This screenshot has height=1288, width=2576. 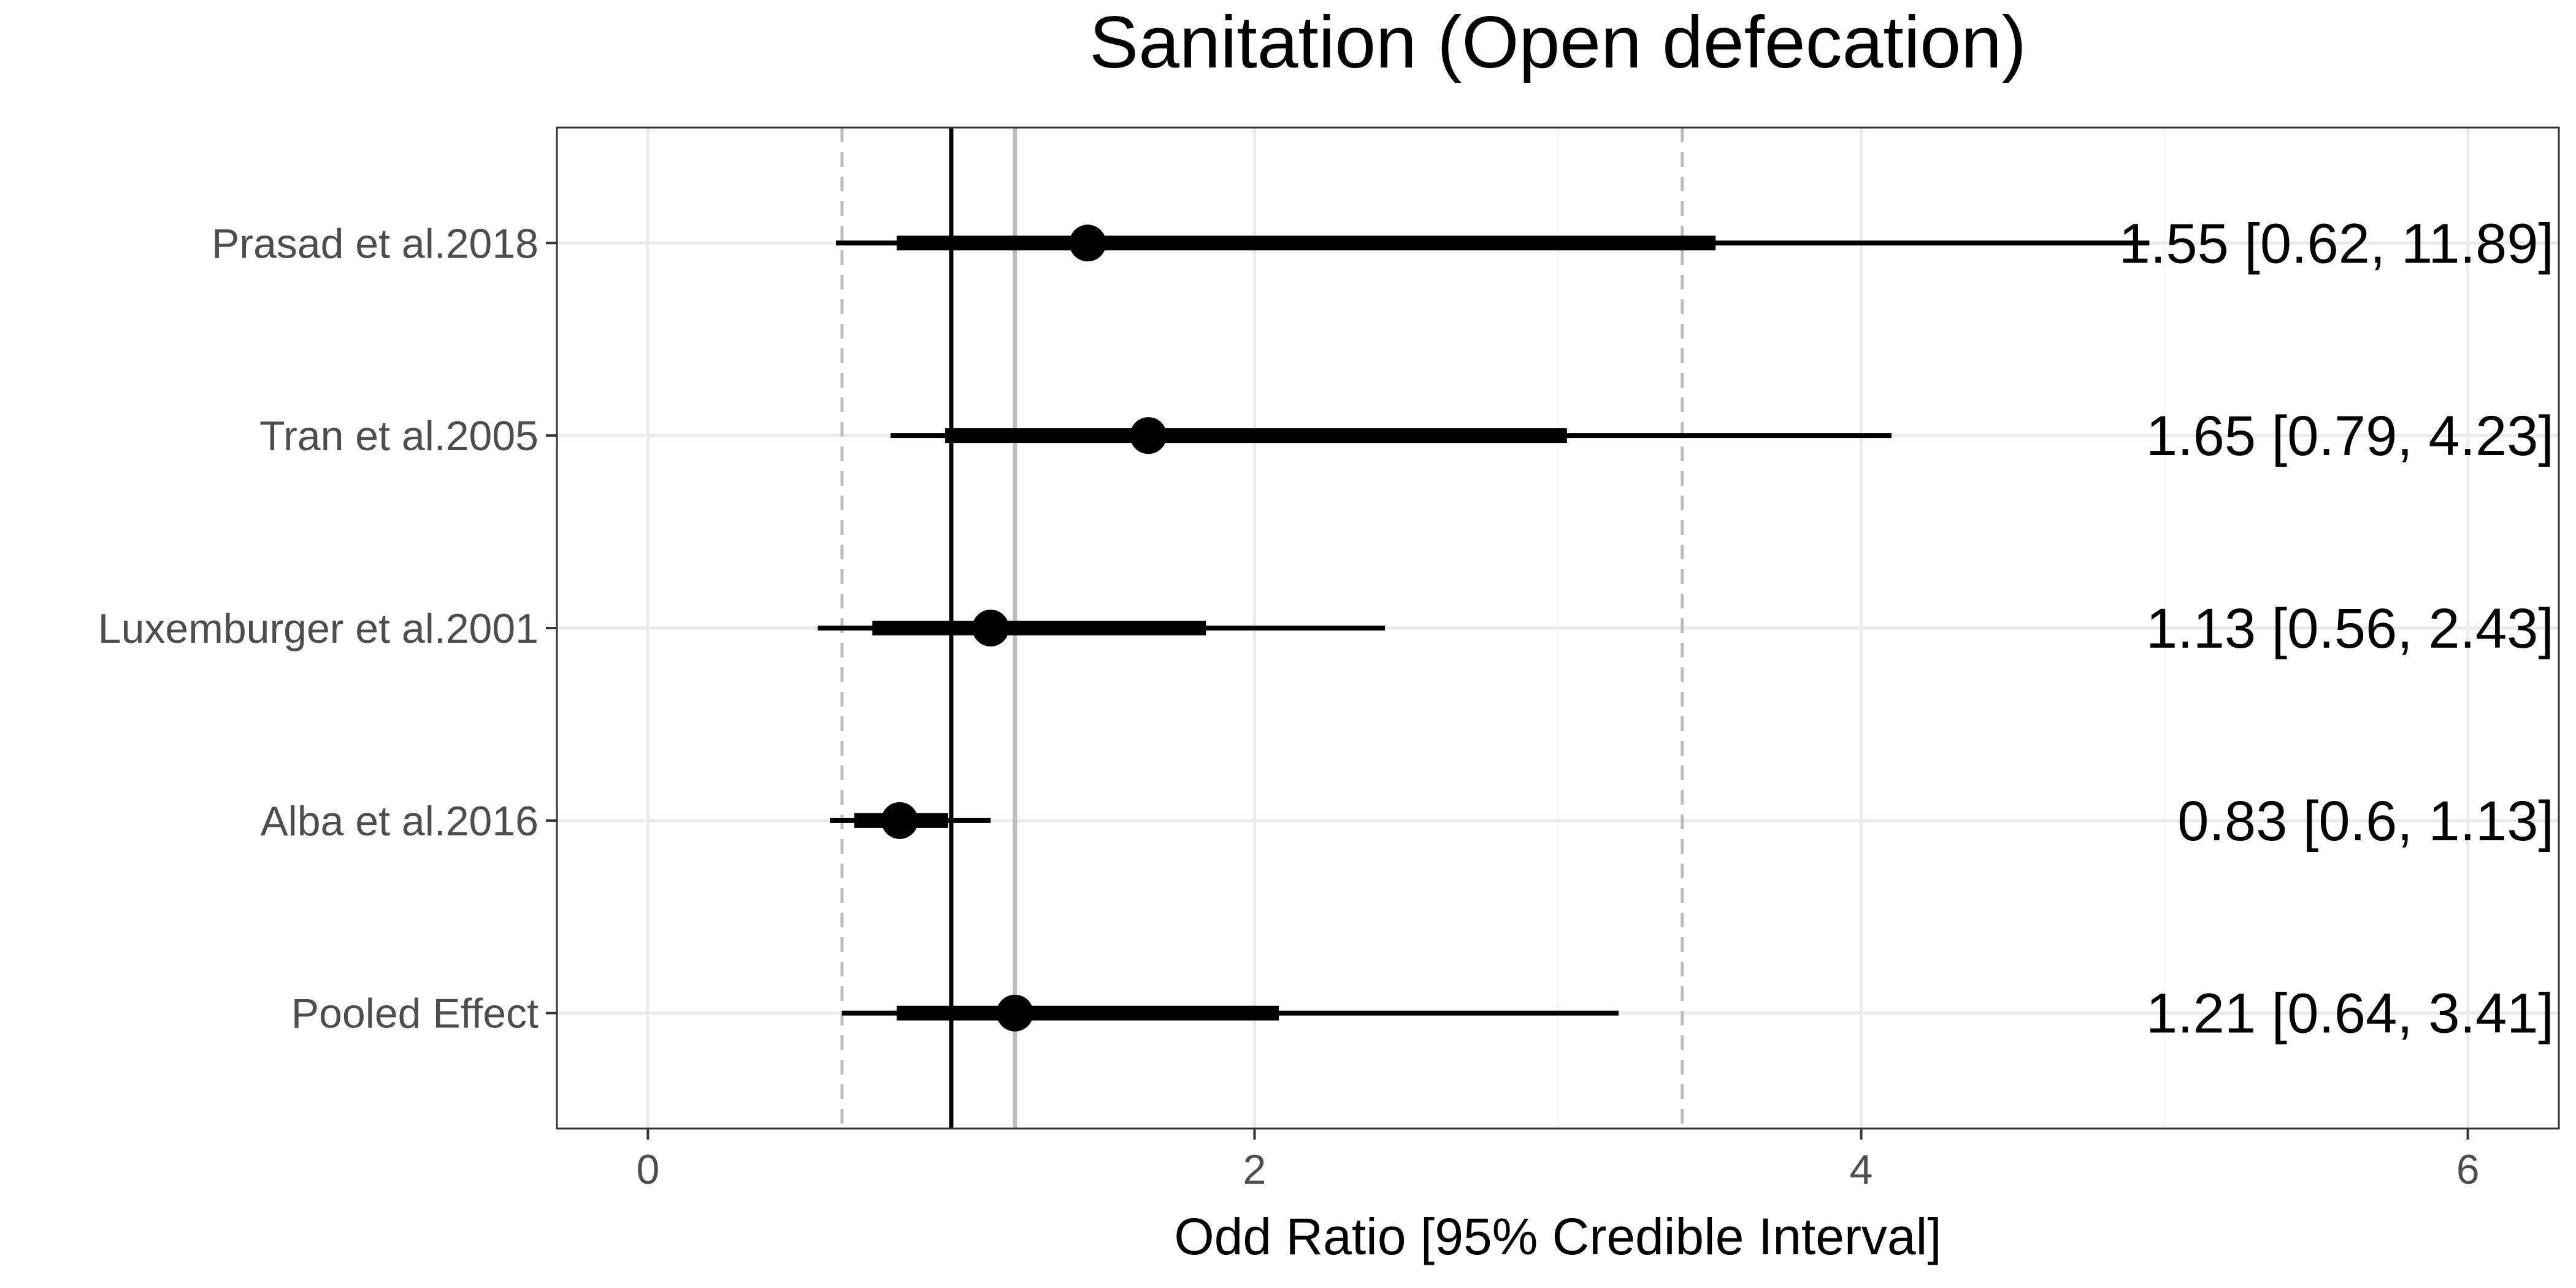 What do you see at coordinates (1557, 1236) in the screenshot?
I see `x-axis-title: Odd Ratio [95% Credible Interval]` at bounding box center [1557, 1236].